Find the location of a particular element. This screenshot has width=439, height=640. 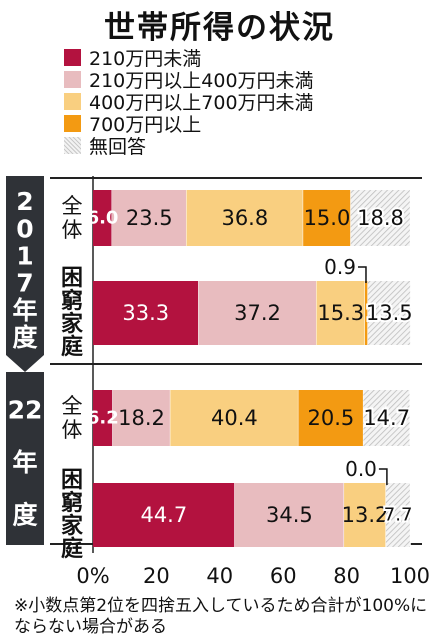

x-tick-label: 0% is located at coordinates (92, 576).